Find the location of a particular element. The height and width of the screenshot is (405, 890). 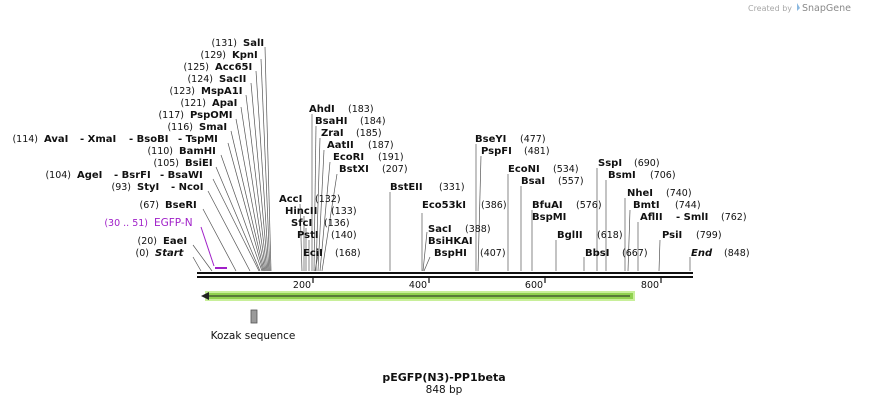

site-tspmi: - TspMI is located at coordinates (198, 139).